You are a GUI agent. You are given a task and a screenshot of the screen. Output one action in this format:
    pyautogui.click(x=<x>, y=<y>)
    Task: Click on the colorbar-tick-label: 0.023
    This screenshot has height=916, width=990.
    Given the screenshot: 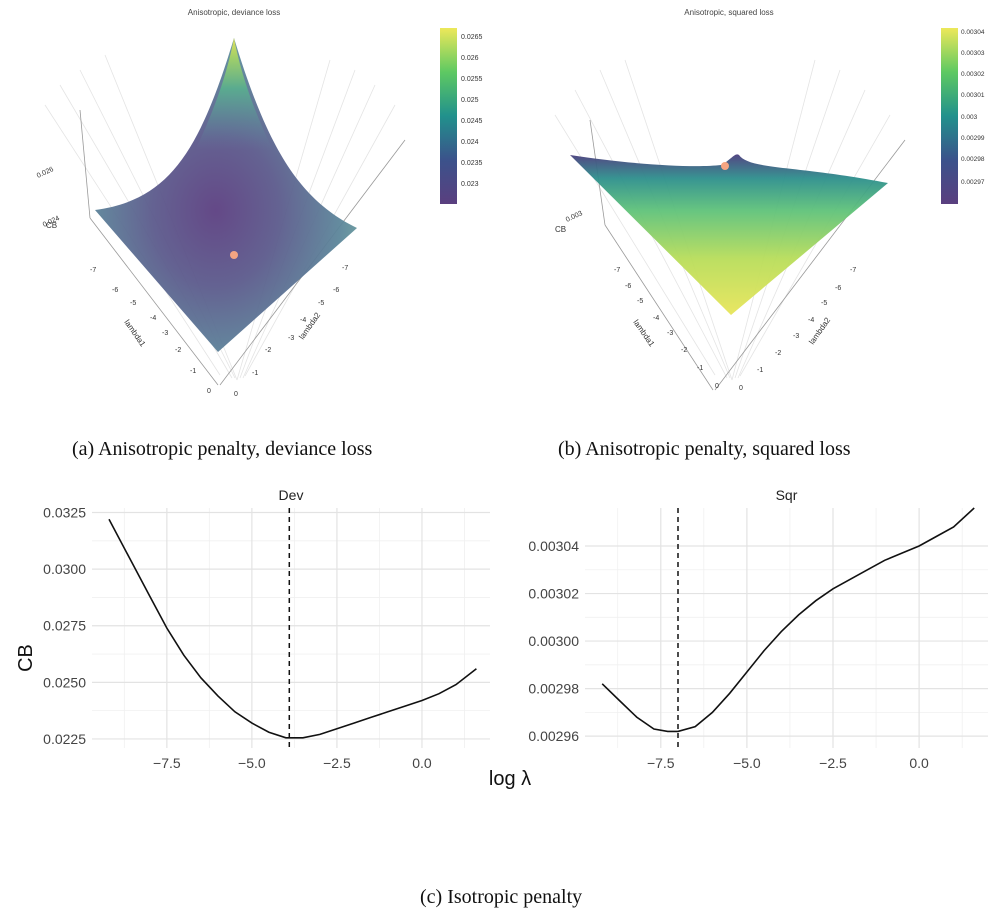 What is the action you would take?
    pyautogui.click(x=470, y=184)
    